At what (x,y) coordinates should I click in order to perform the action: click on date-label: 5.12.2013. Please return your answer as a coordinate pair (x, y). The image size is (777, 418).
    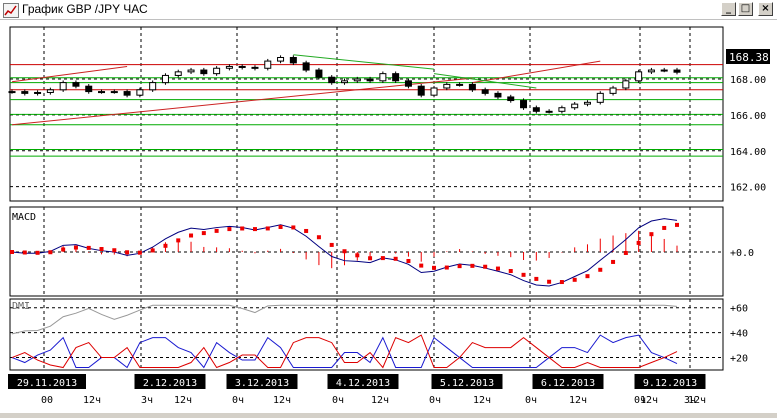
    Looking at the image, I should click on (467, 383).